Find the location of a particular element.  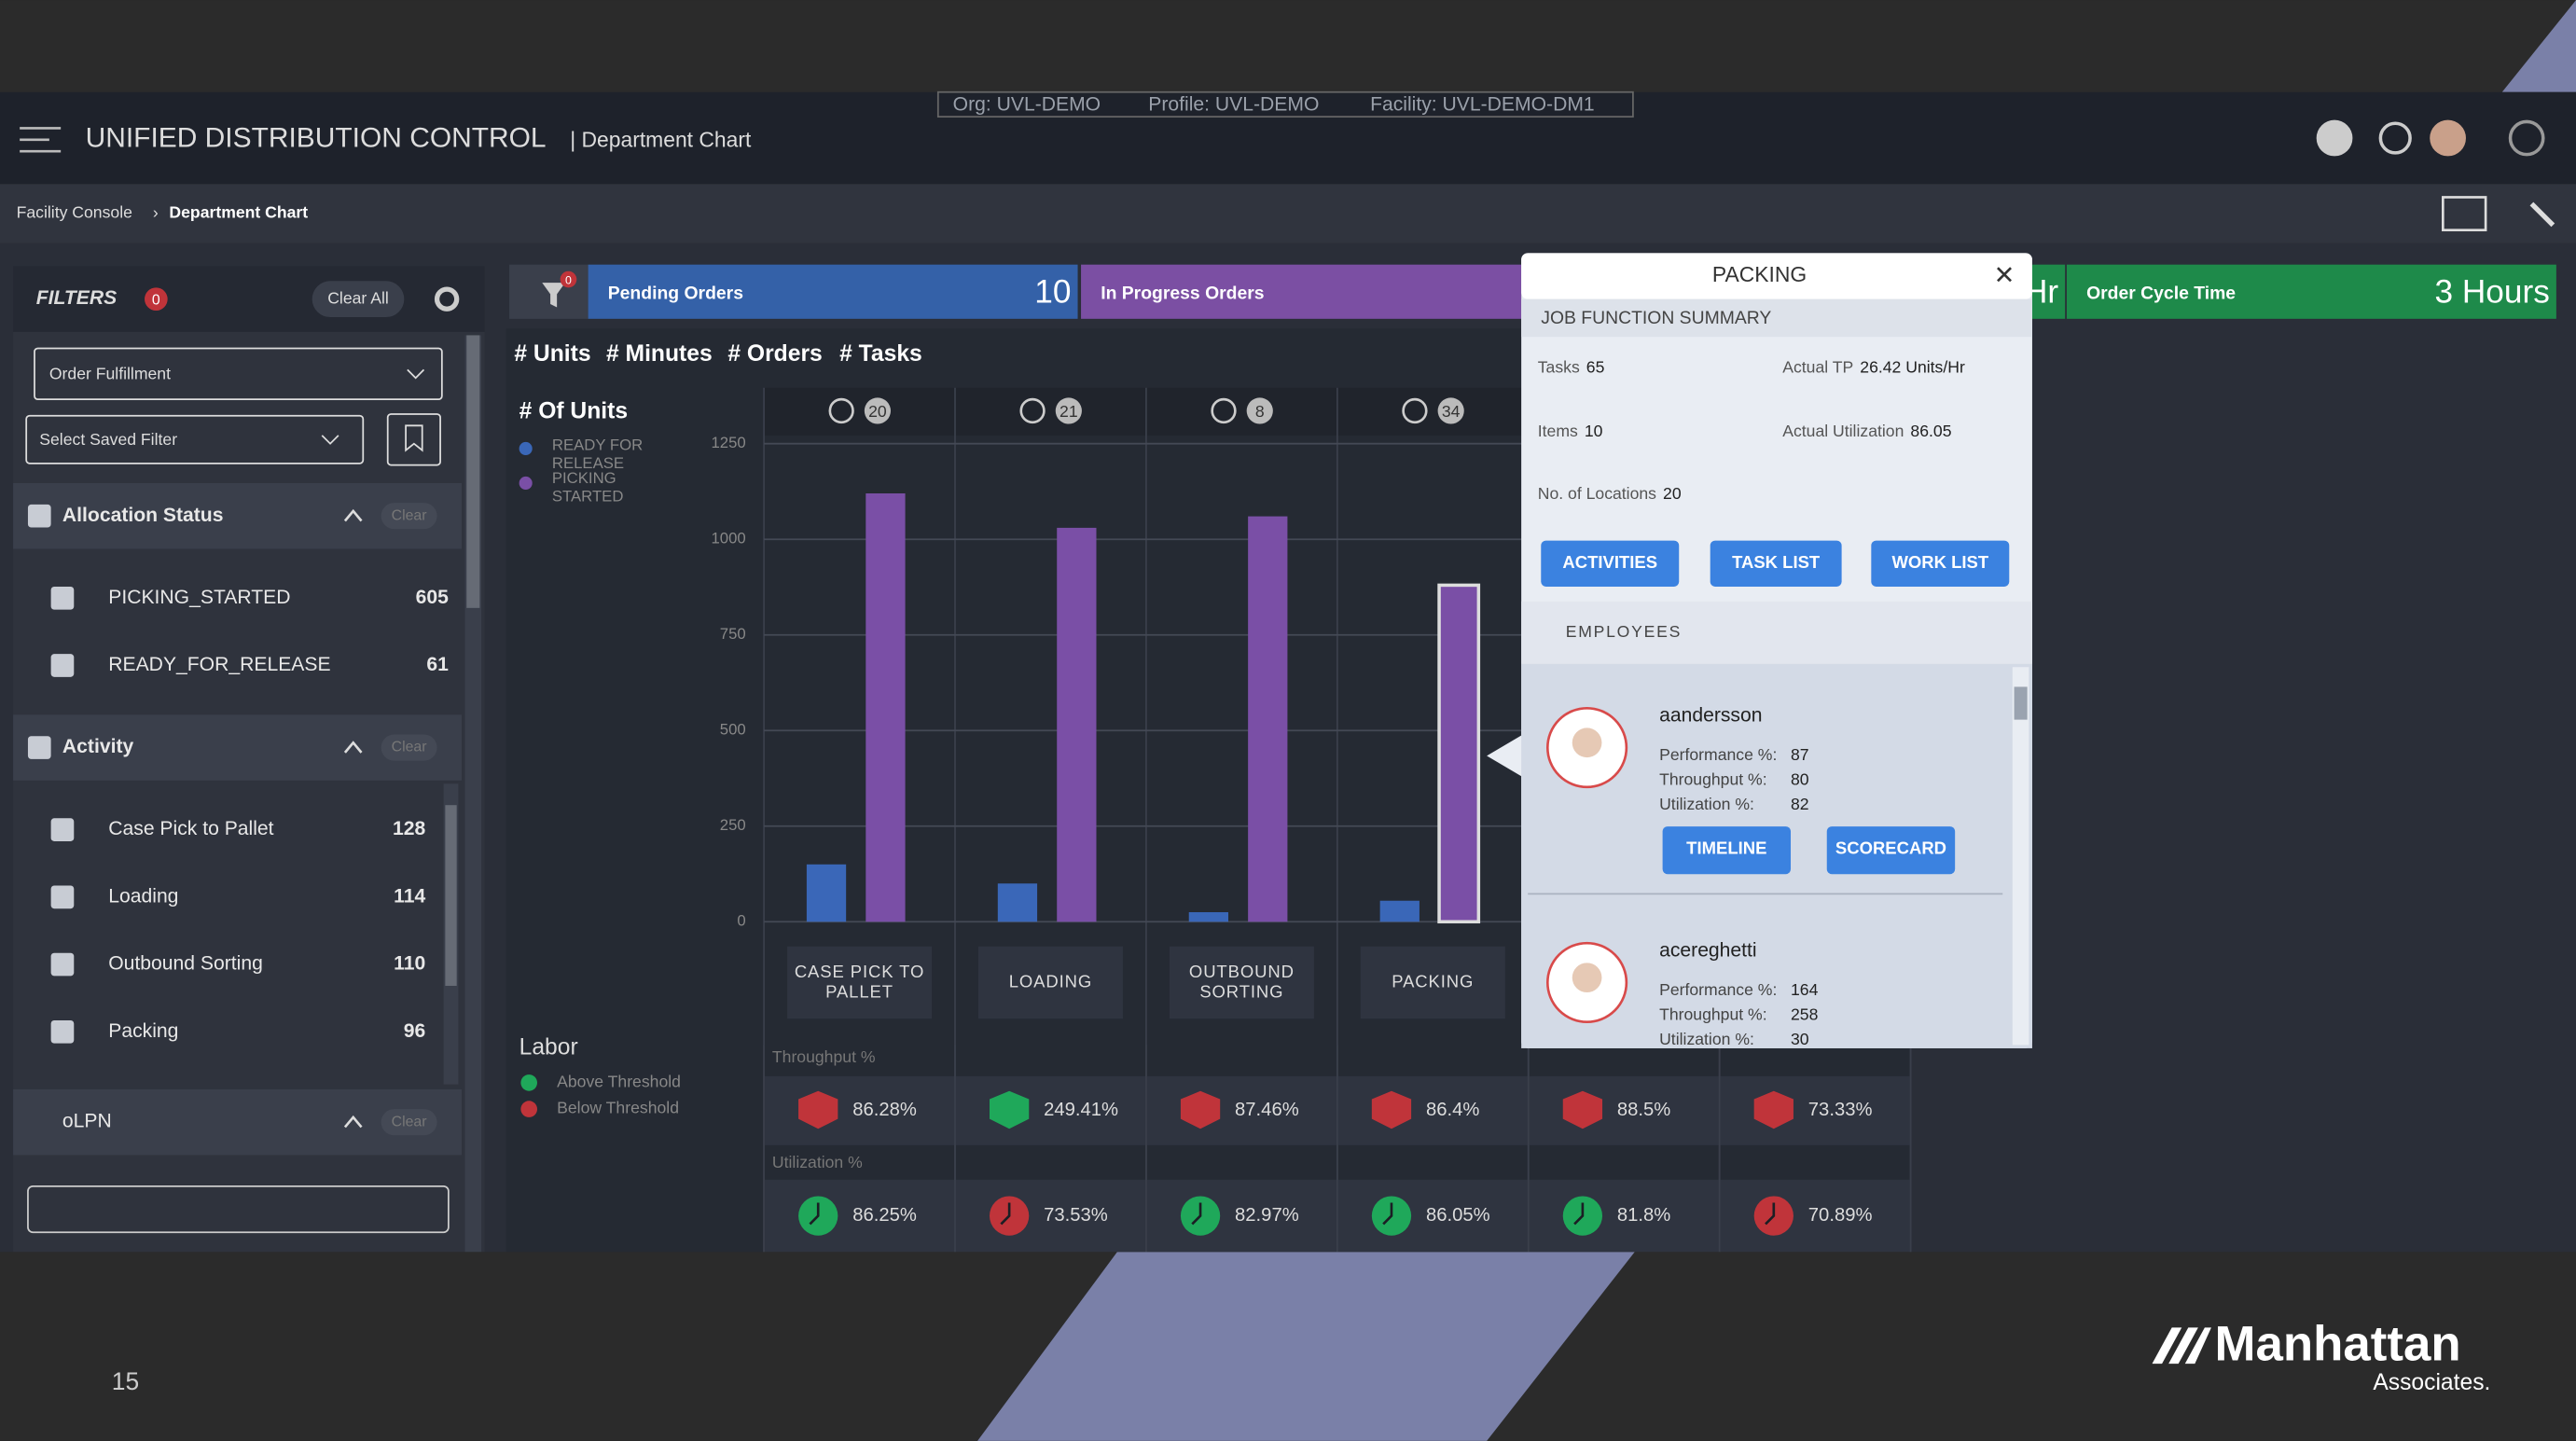

menu-icon is located at coordinates (41, 140).